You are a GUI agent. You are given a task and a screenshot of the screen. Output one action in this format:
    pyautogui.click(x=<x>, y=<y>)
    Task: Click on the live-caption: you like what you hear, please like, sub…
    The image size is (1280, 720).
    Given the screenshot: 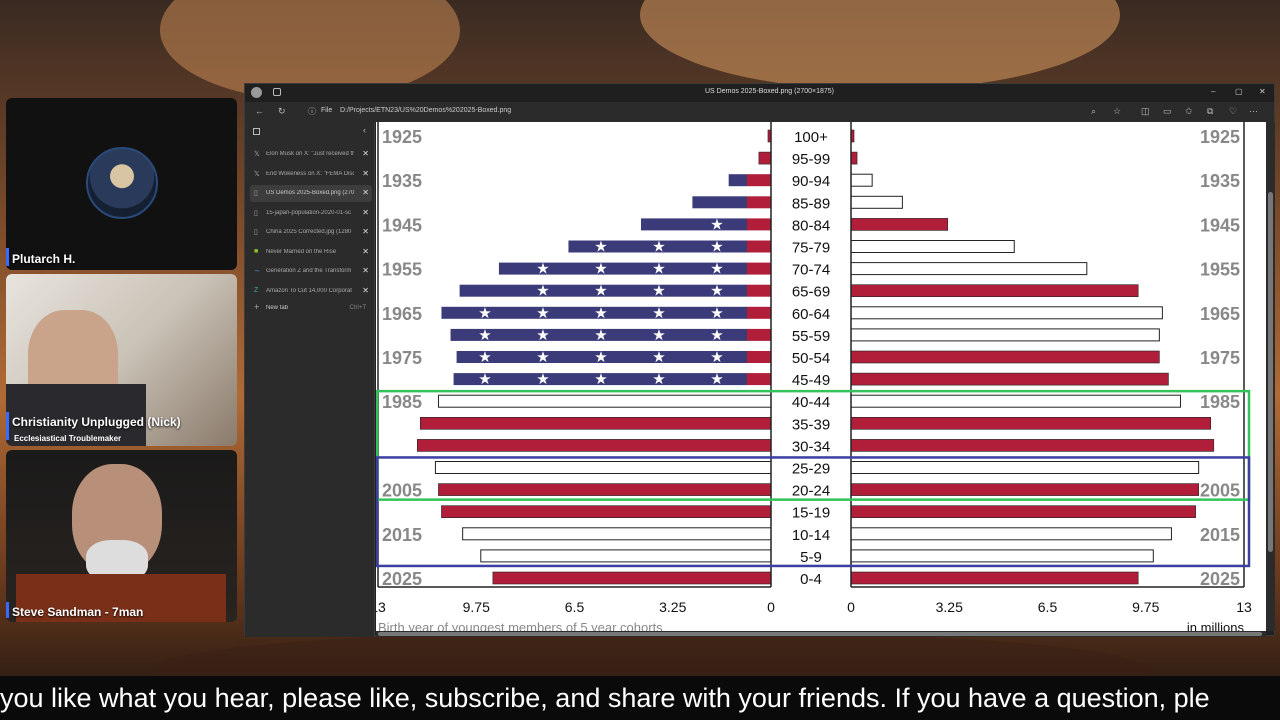 What is the action you would take?
    pyautogui.click(x=640, y=698)
    